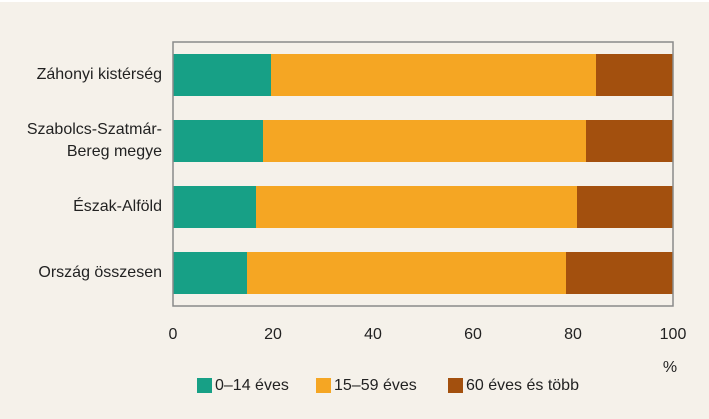 This screenshot has width=709, height=419. Describe the element at coordinates (673, 334) in the screenshot. I see `x-tick-label: 100` at that location.